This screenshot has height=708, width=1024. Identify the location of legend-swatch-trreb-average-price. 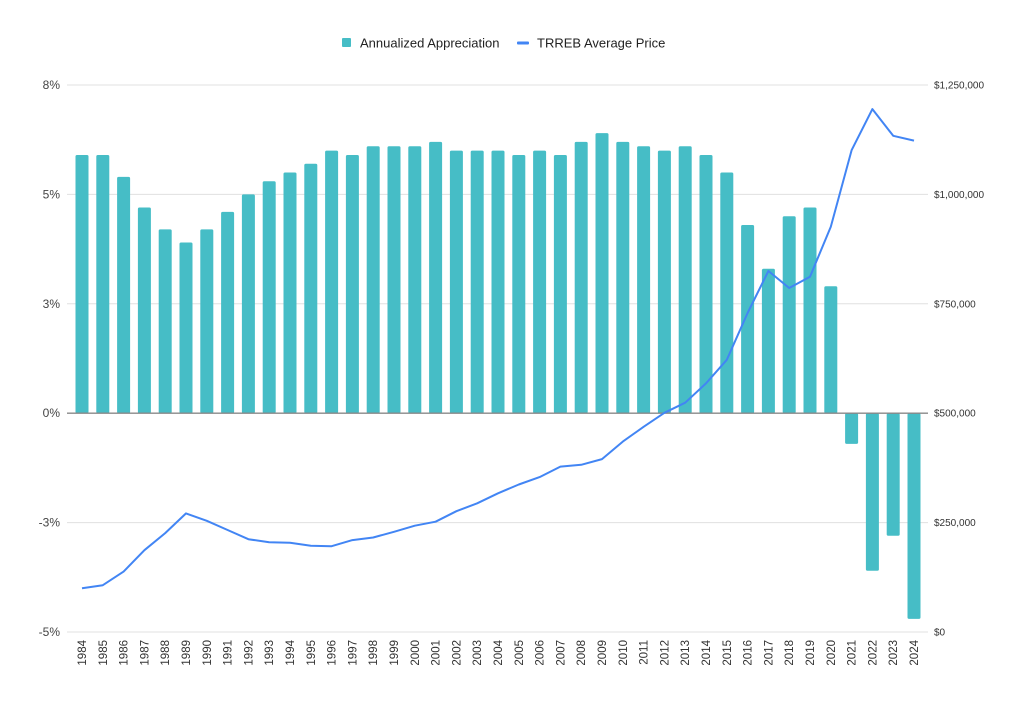
(523, 43).